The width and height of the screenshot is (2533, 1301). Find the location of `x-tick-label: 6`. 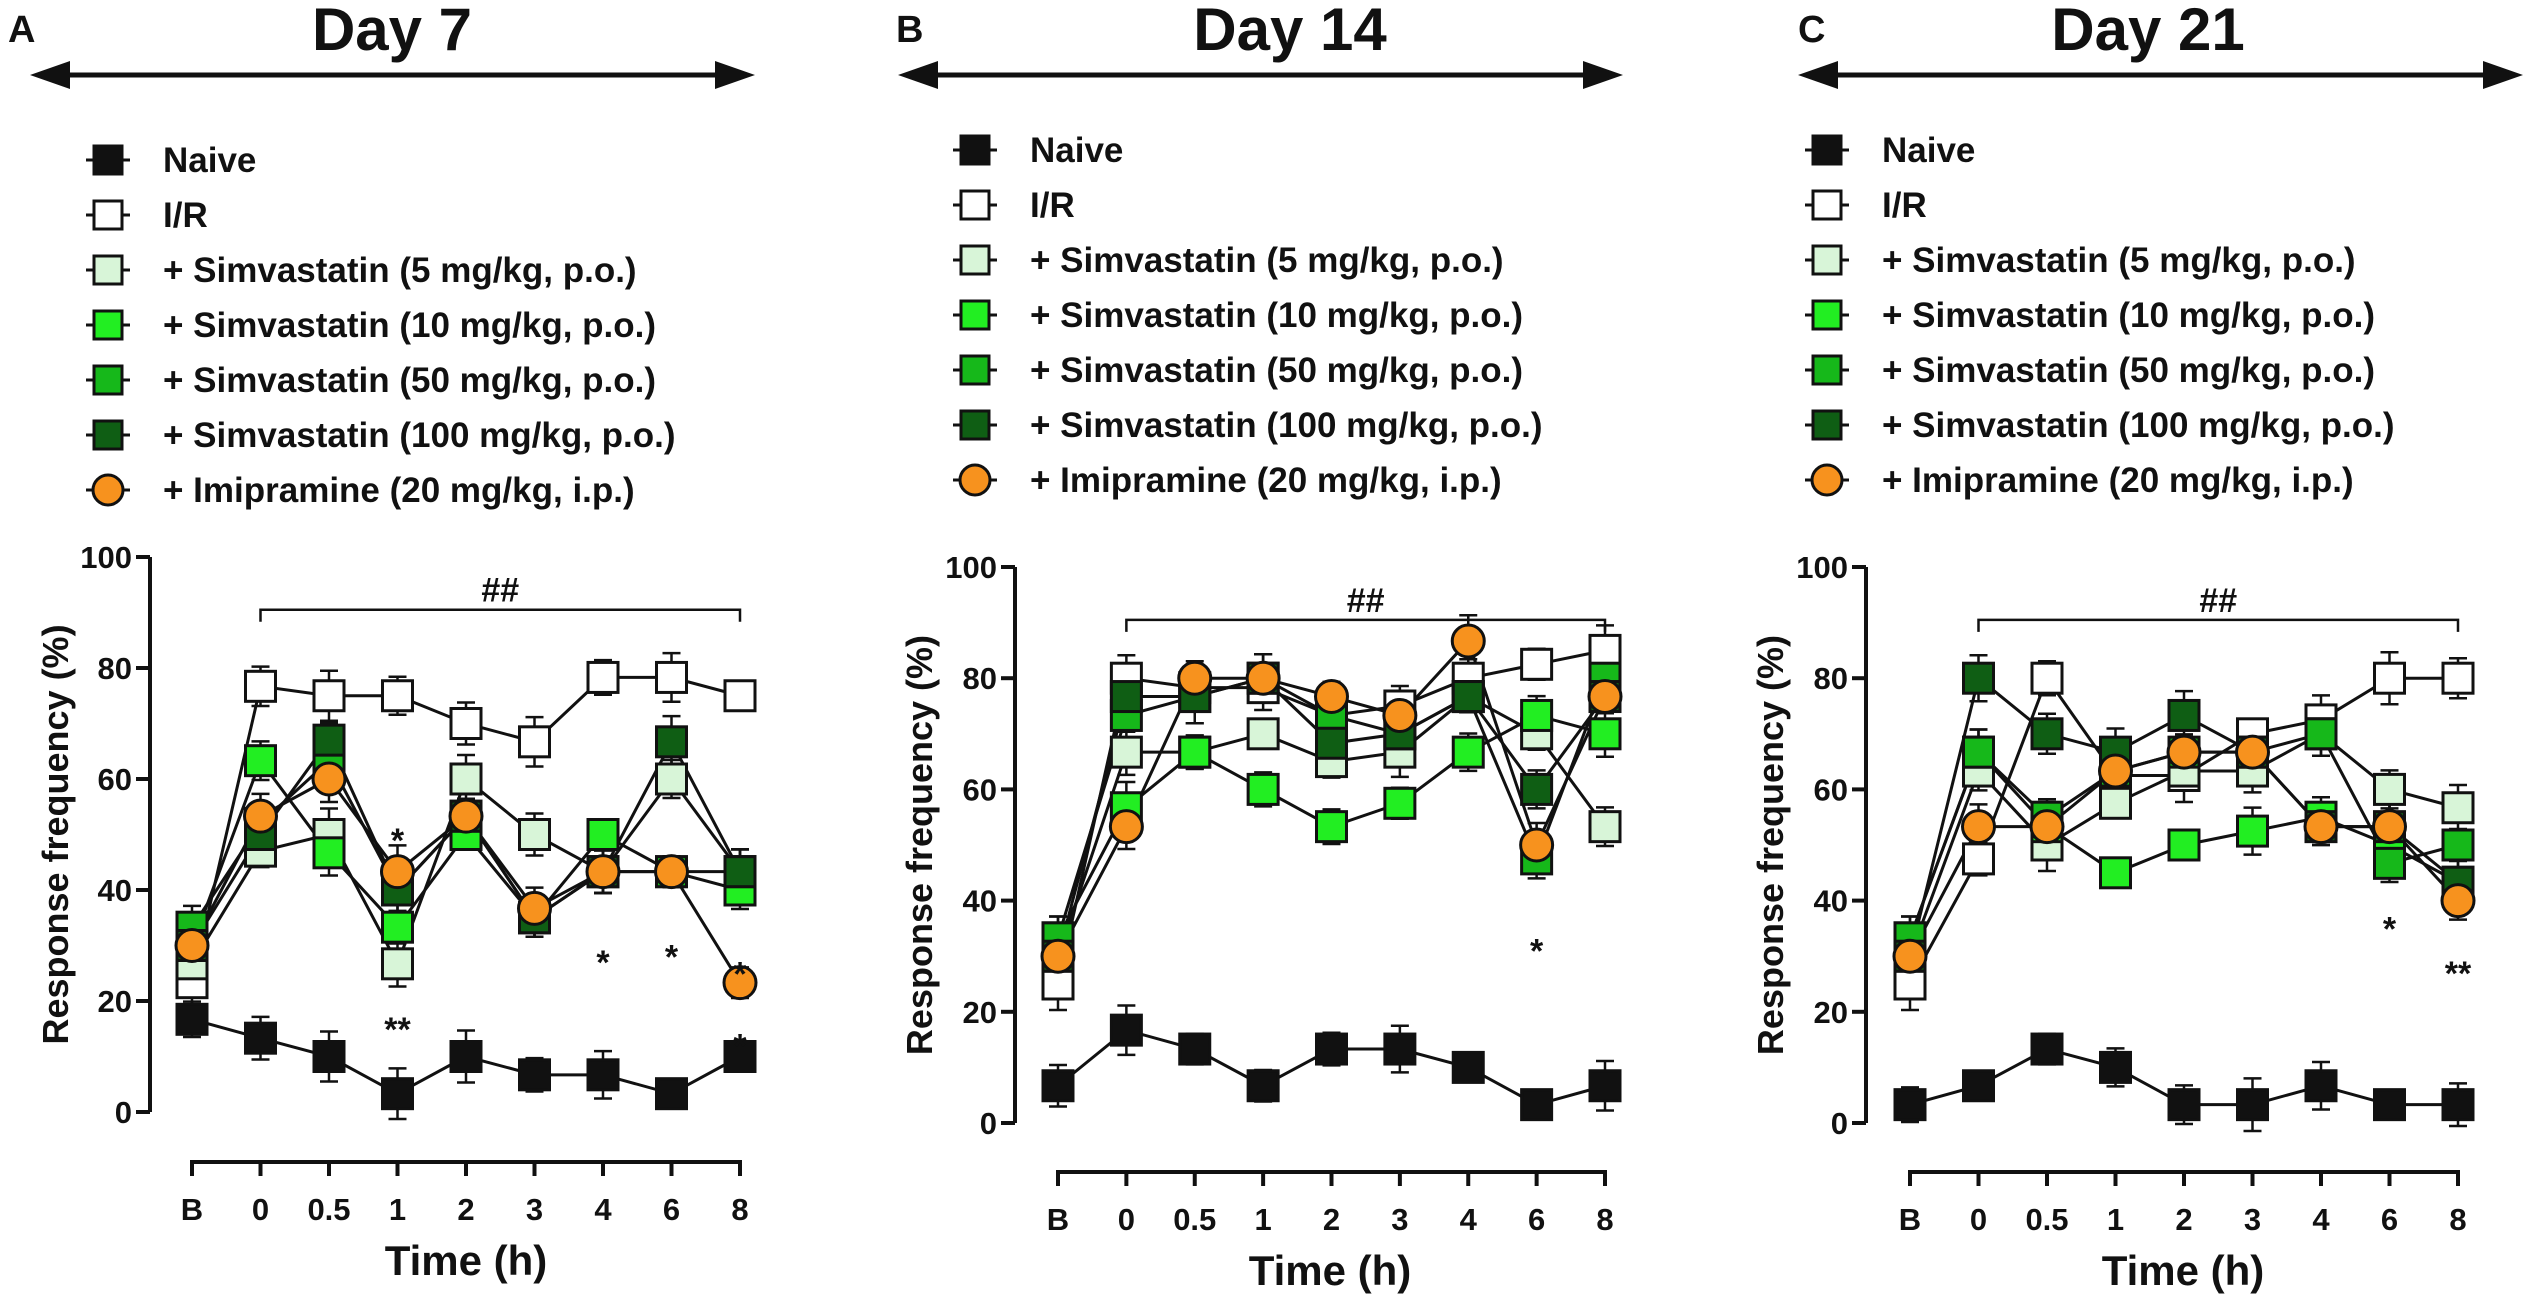

x-tick-label: 6 is located at coordinates (1536, 1219).